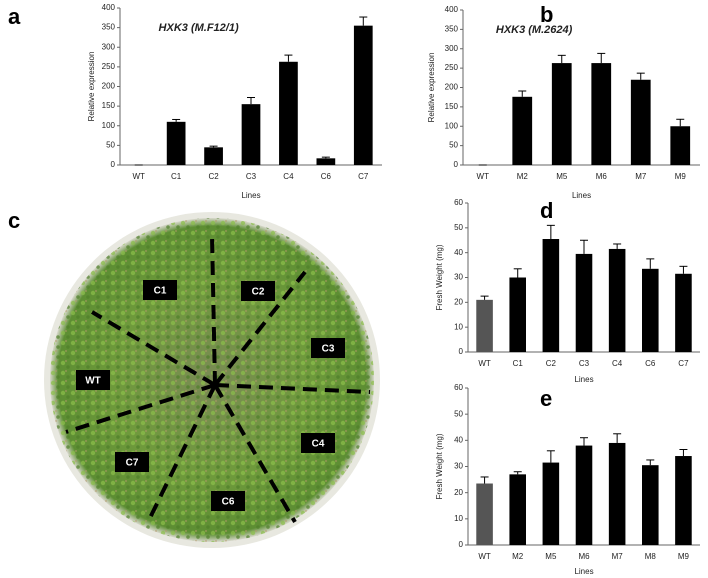 This screenshot has height=578, width=708. Describe the element at coordinates (14, 16) in the screenshot. I see `panel-letter: a` at that location.